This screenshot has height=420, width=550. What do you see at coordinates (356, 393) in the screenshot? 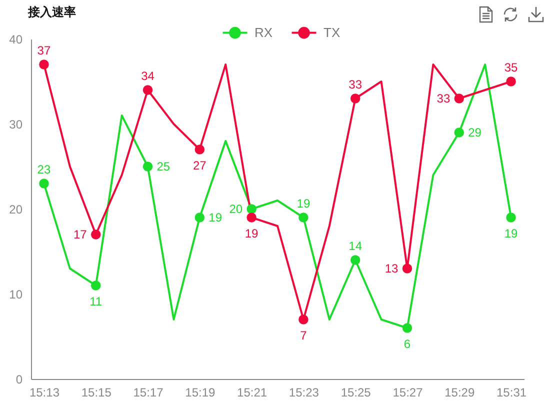
I see `x-tick-label: 15:25` at bounding box center [356, 393].